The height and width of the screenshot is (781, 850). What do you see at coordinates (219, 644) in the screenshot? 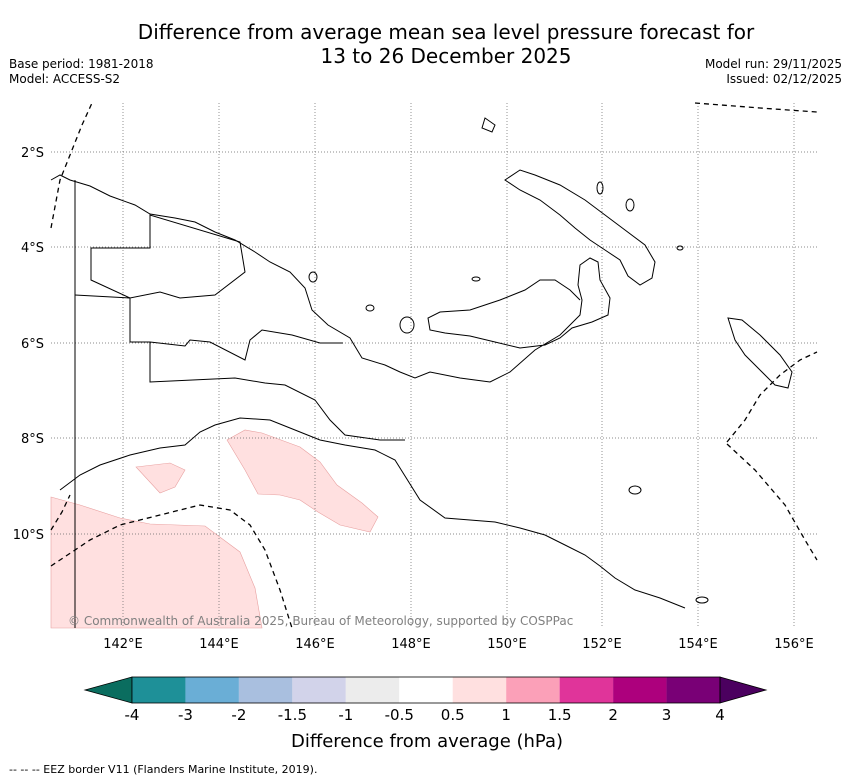
I see `lon-label: 144°E` at bounding box center [219, 644].